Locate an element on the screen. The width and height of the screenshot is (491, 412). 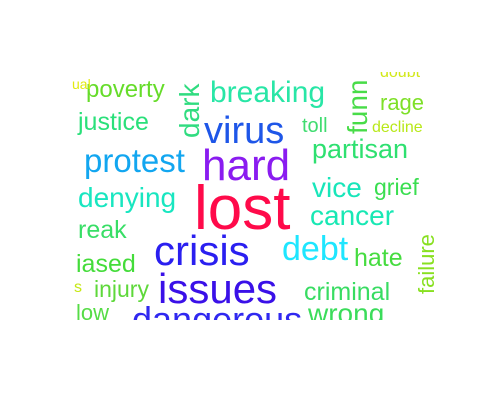
word-justice: justice is located at coordinates (113, 122).